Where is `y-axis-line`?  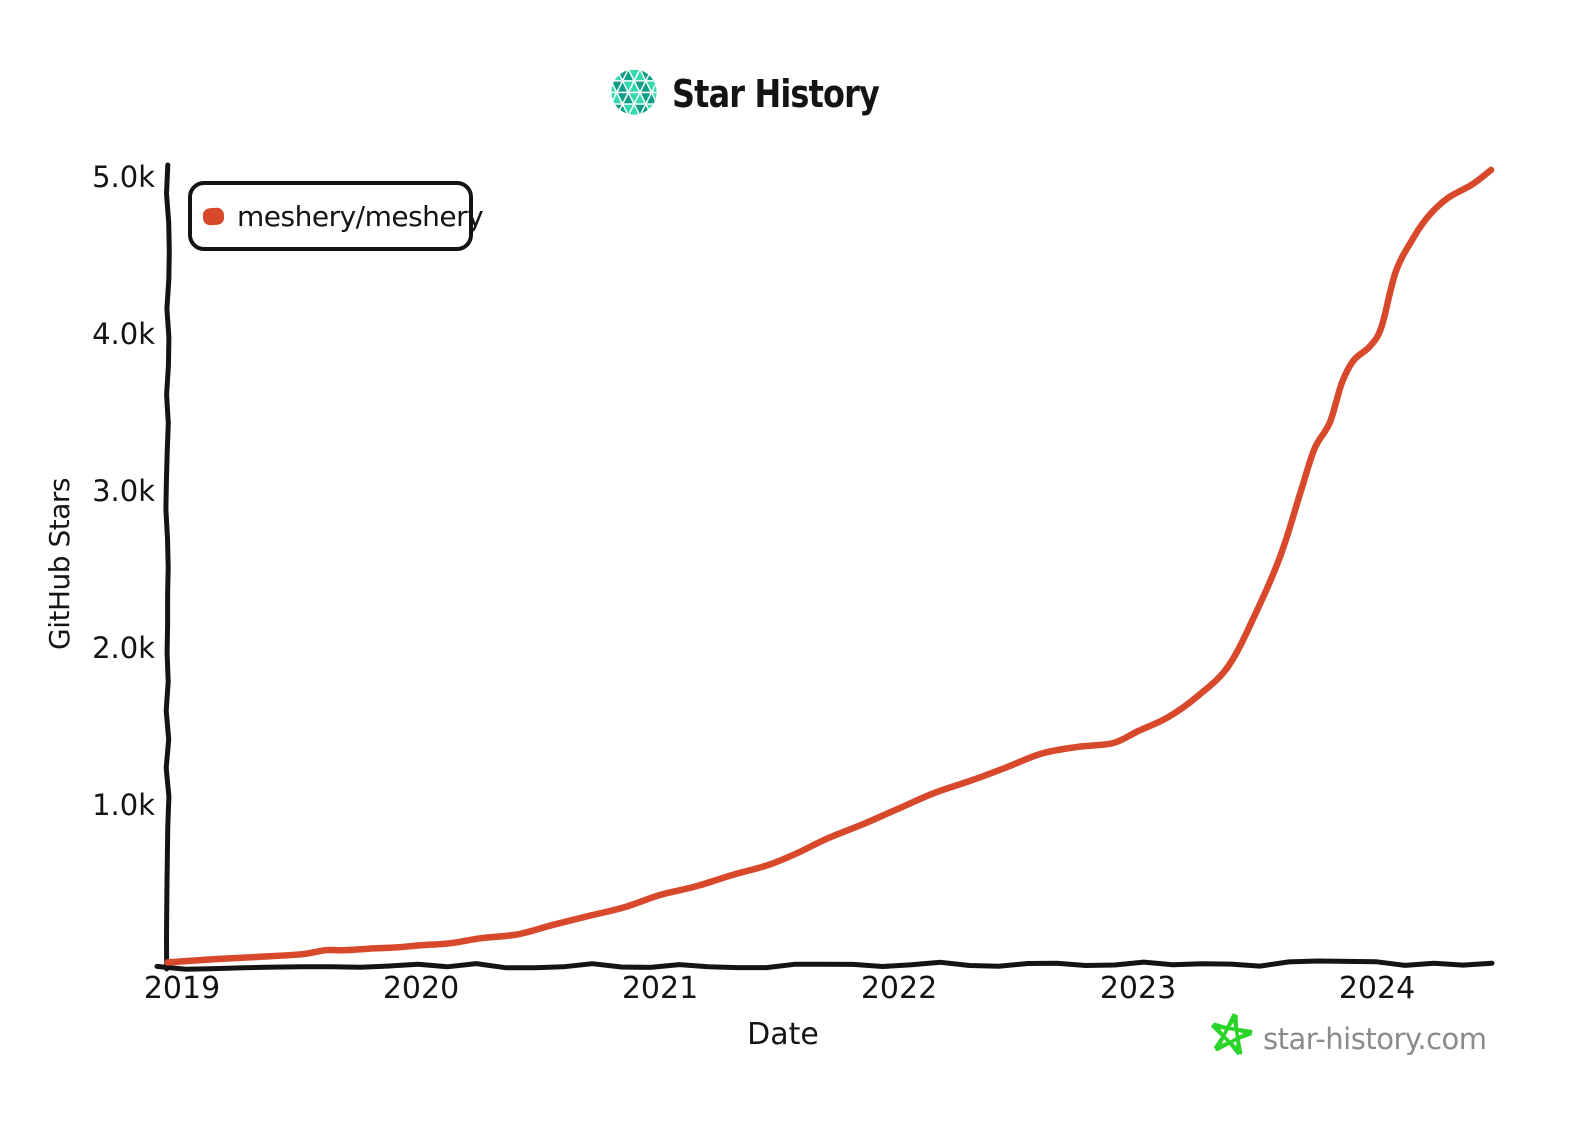 y-axis-line is located at coordinates (167, 567).